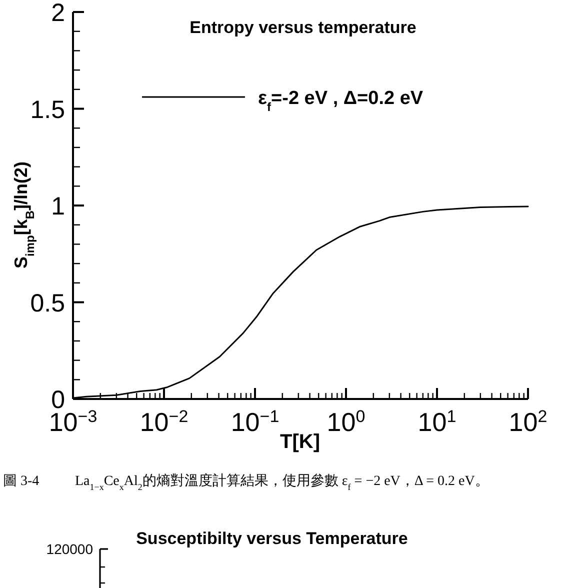  I want to click on x-axis-title: T[K], so click(300, 442).